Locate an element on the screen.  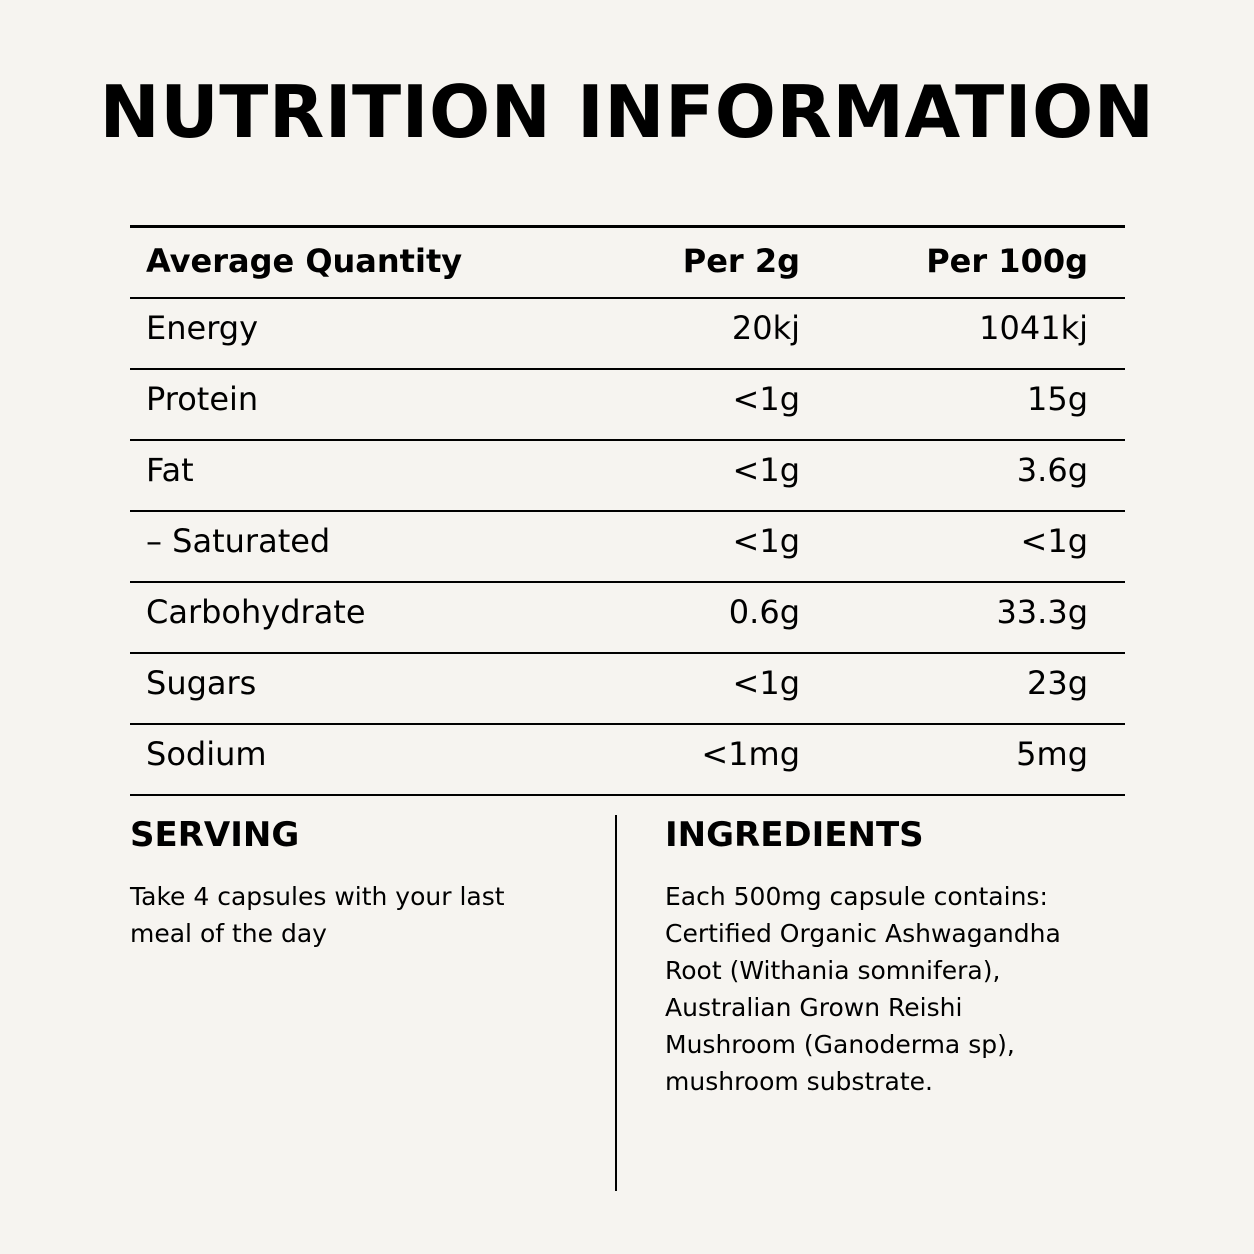
nutrient-name: Fat is located at coordinates (170, 470).